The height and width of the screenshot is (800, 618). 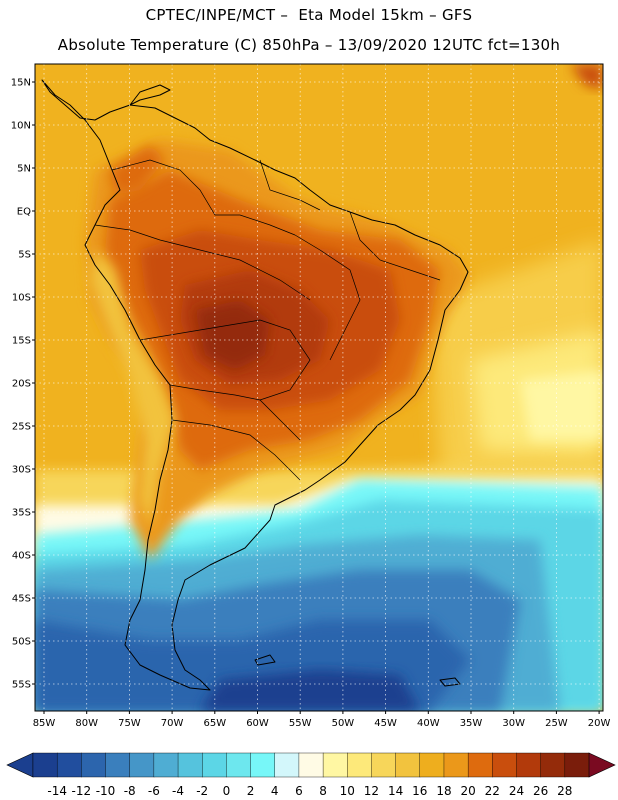 I want to click on lat-label: 15S, so click(x=21, y=341).